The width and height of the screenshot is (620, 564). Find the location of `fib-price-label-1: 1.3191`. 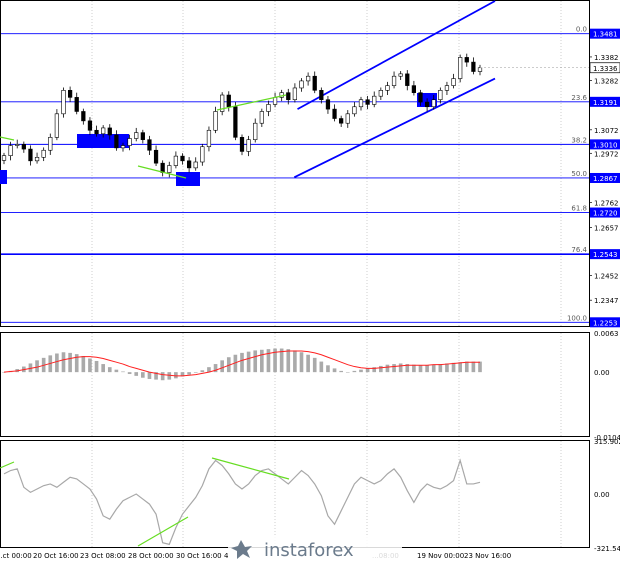

fib-price-label-1: 1.3191 is located at coordinates (605, 103).